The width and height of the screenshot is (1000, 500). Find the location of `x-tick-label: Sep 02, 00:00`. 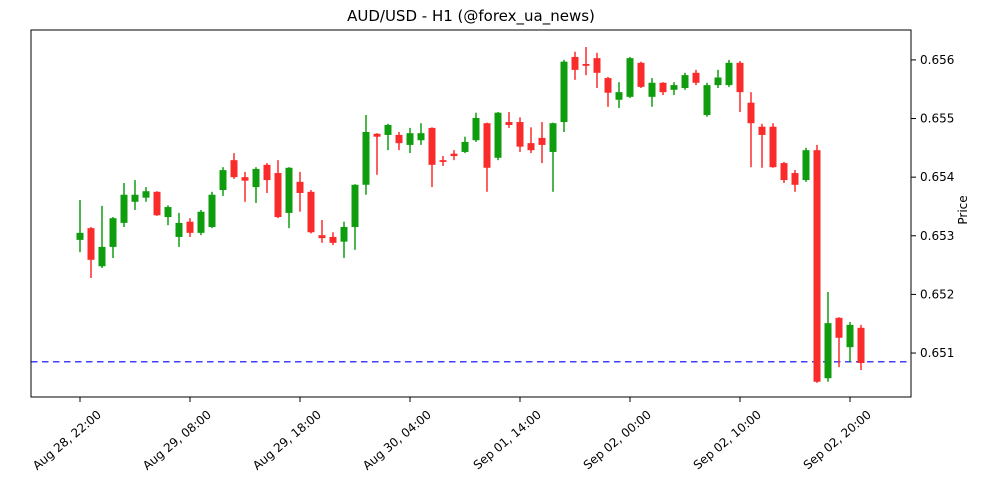

x-tick-label: Sep 02, 00:00 is located at coordinates (617, 440).